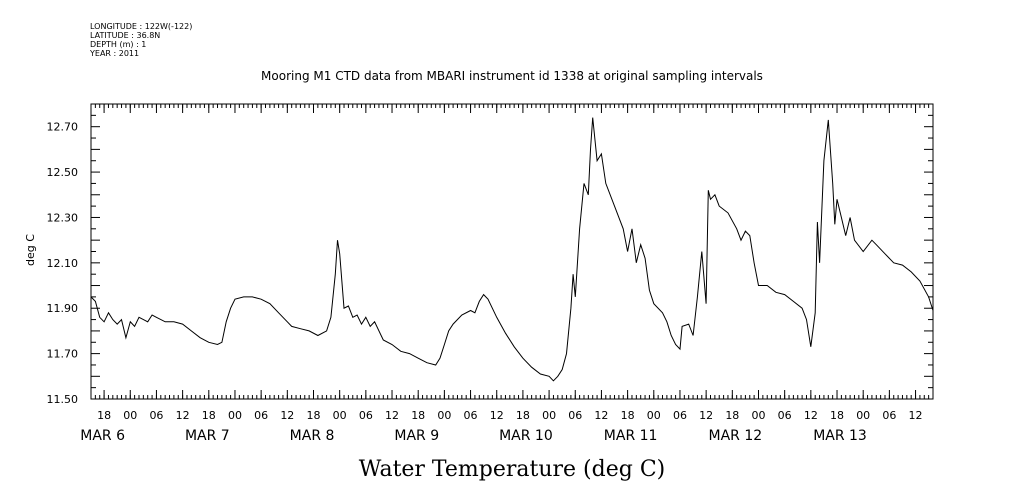  I want to click on y-tick-label: 12.10, so click(63, 263).